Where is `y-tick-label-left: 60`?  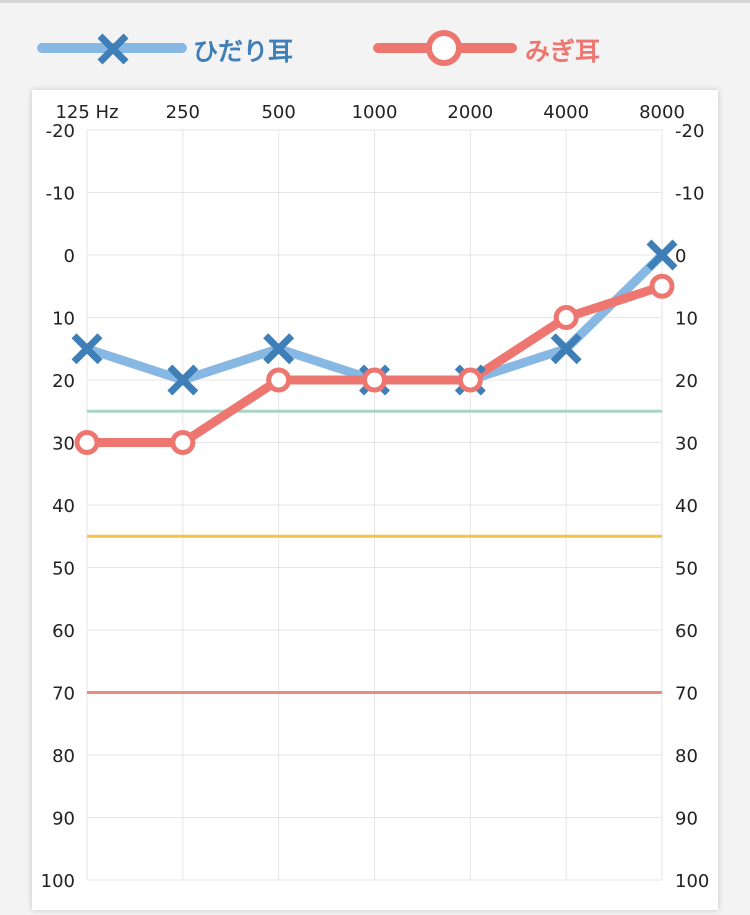
y-tick-label-left: 60 is located at coordinates (63, 631).